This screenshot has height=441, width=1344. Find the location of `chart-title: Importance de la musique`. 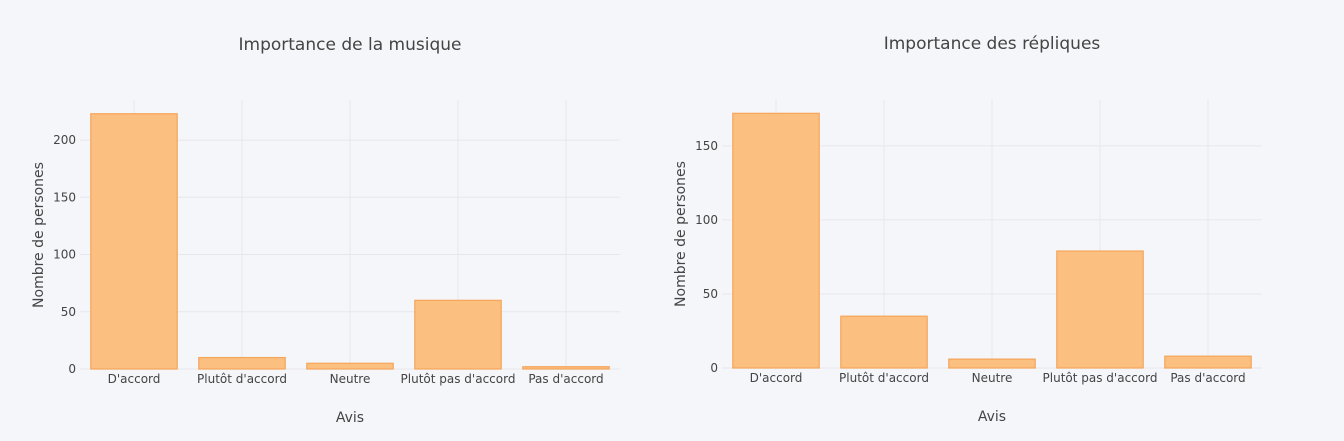

chart-title: Importance de la musique is located at coordinates (350, 45).